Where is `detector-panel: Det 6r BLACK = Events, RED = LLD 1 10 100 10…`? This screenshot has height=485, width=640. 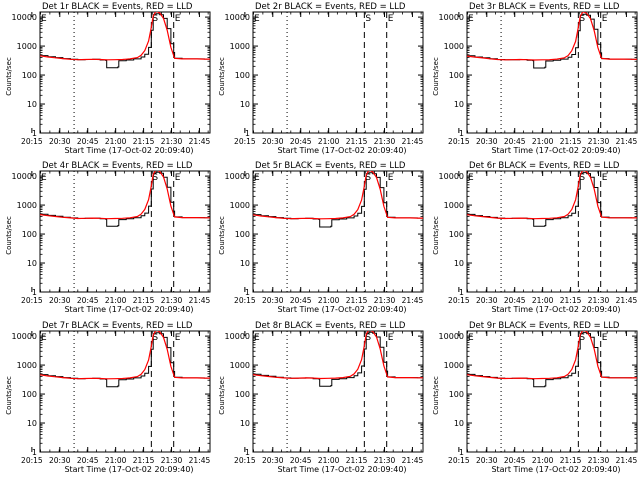
detector-panel: Det 6r BLACK = Events, RED = LLD 1 10 100 10… is located at coordinates (535, 237).